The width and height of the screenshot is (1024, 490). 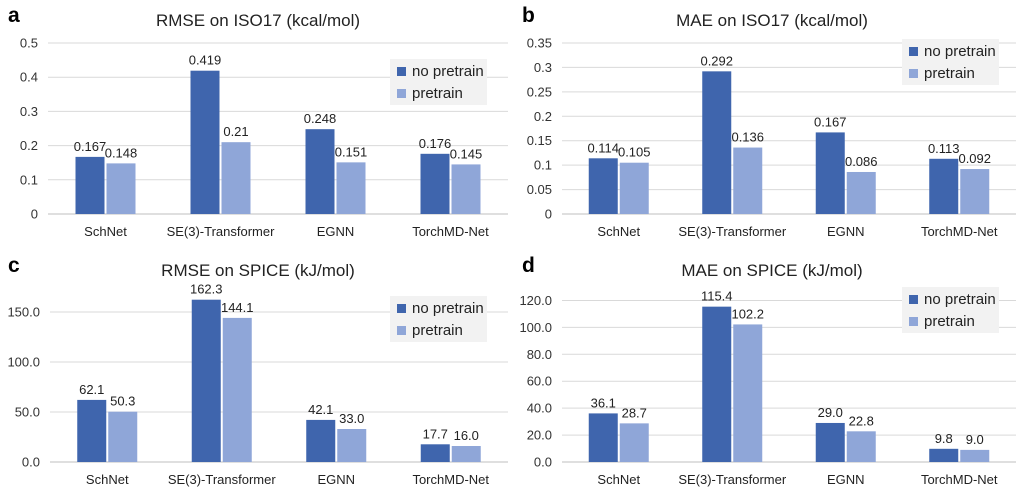 I want to click on data-label: 102.2, so click(x=747, y=313).